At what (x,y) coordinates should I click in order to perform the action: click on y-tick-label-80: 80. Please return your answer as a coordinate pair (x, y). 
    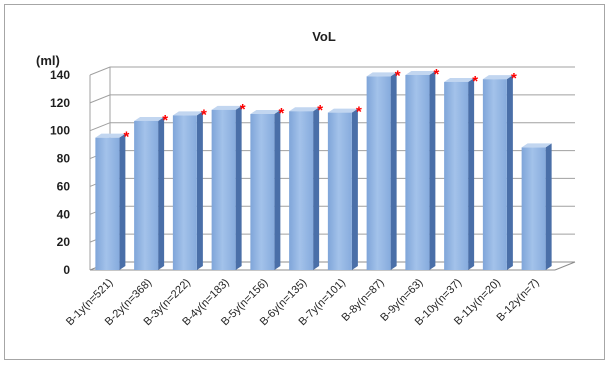
    Looking at the image, I should click on (64, 159).